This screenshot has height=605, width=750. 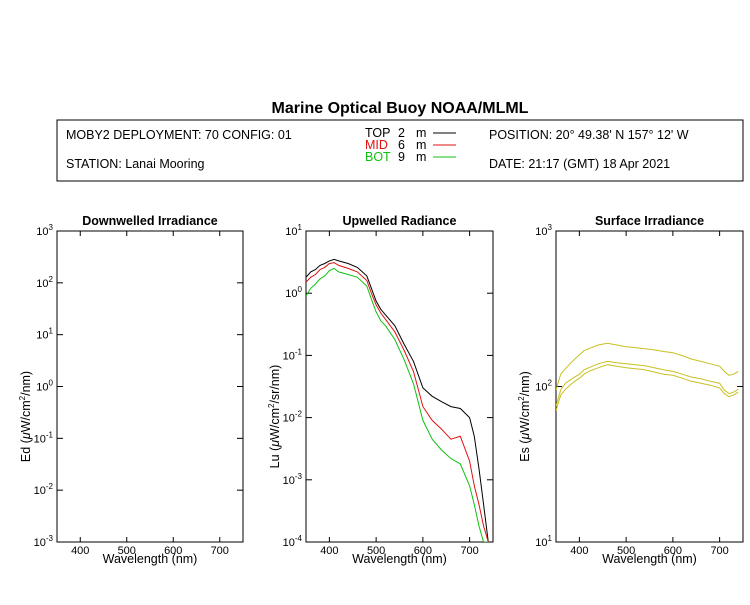 I want to click on legend-label-mid: MID, so click(x=376, y=145).